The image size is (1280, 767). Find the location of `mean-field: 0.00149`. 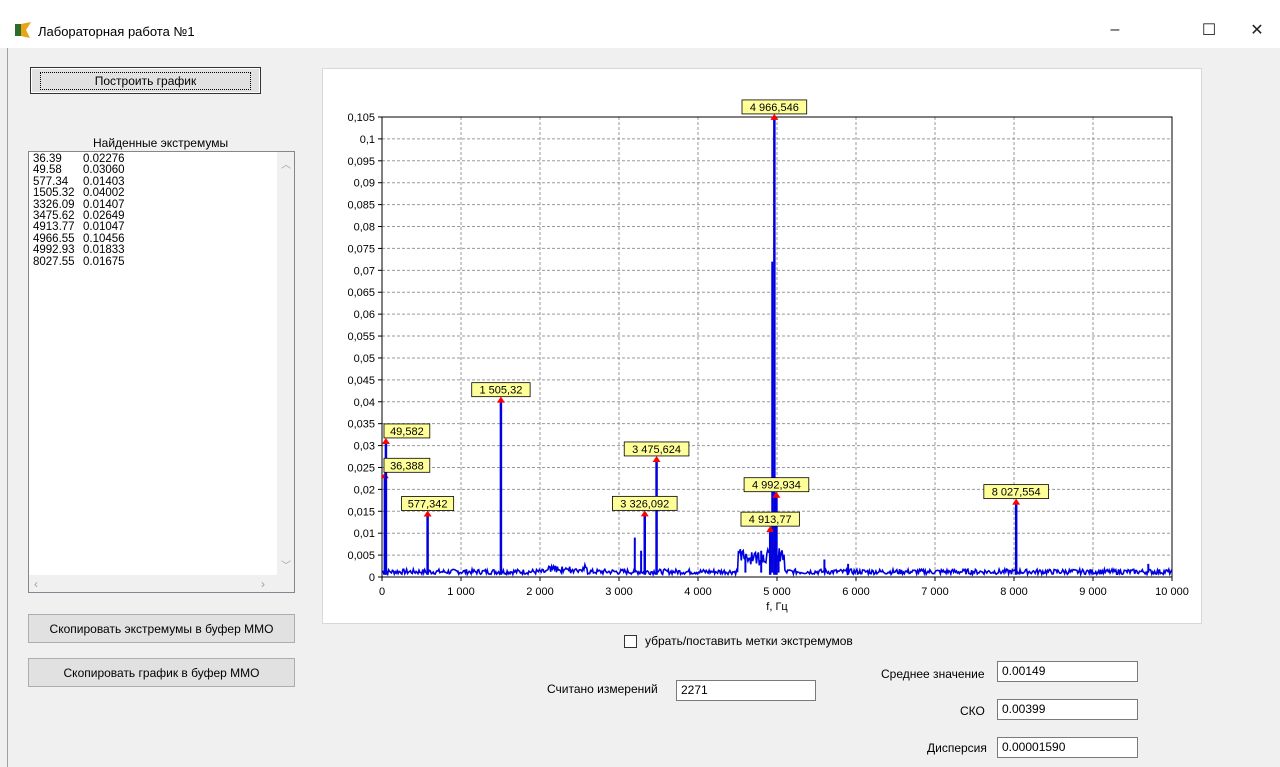

mean-field: 0.00149 is located at coordinates (1067, 671).